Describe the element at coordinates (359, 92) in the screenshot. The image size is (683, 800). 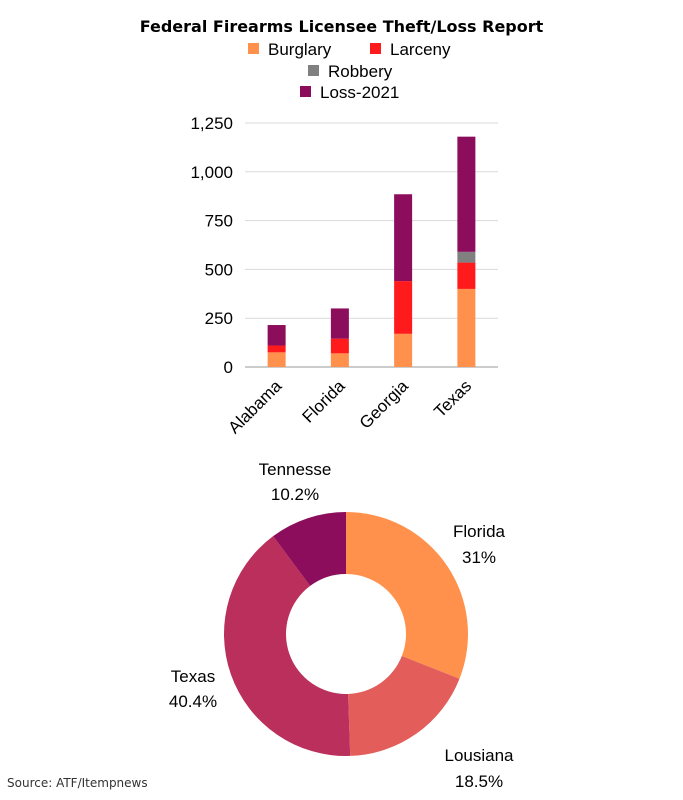
I see `legend-label-loss-2021: Loss-2021` at that location.